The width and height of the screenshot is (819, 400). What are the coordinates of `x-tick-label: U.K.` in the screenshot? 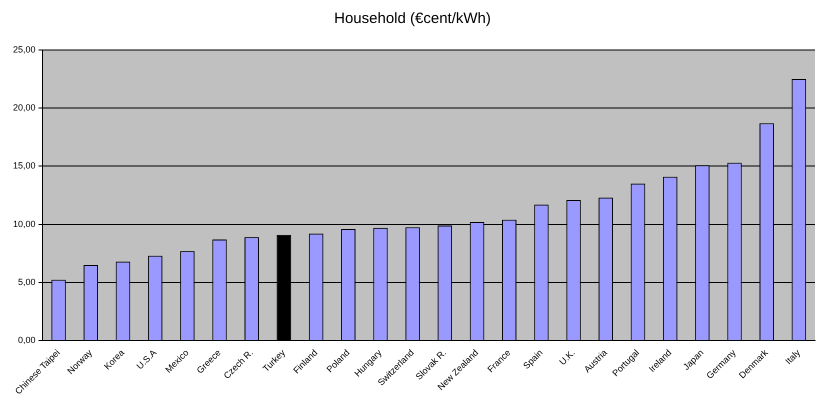 It's located at (567, 357).